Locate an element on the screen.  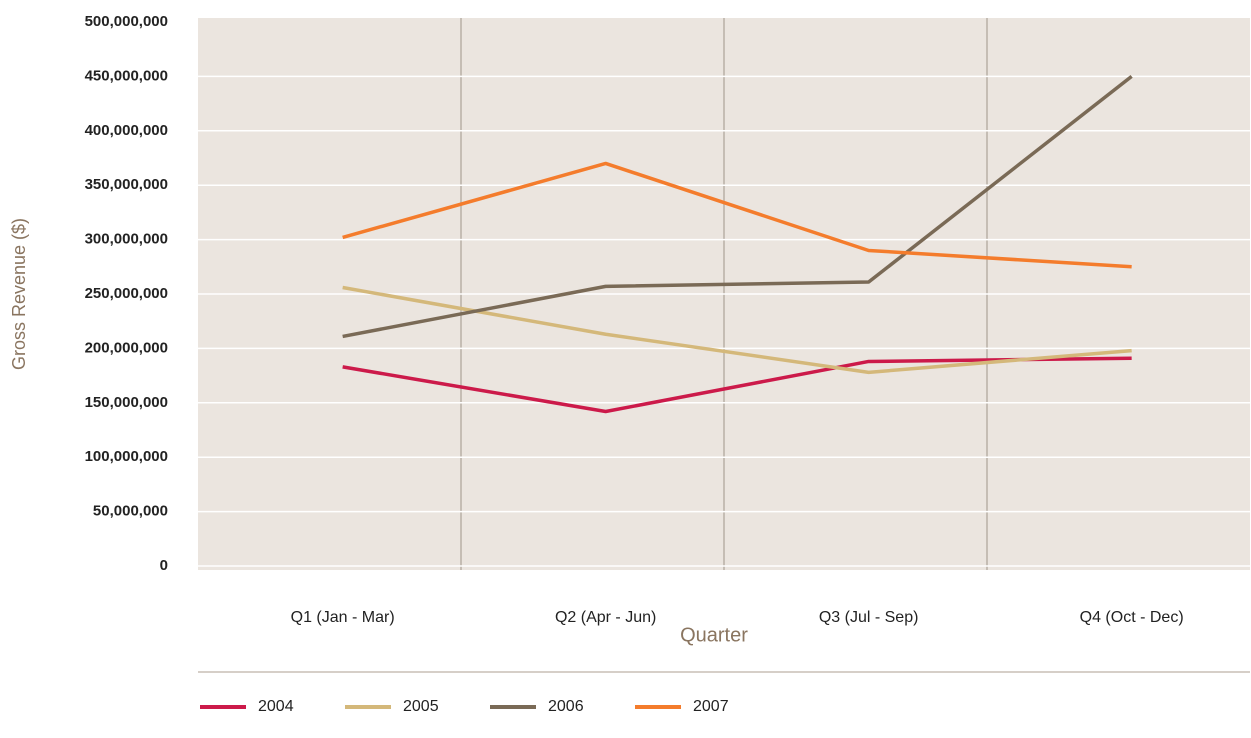
y-tick-label: 200,000,000 is located at coordinates (126, 347).